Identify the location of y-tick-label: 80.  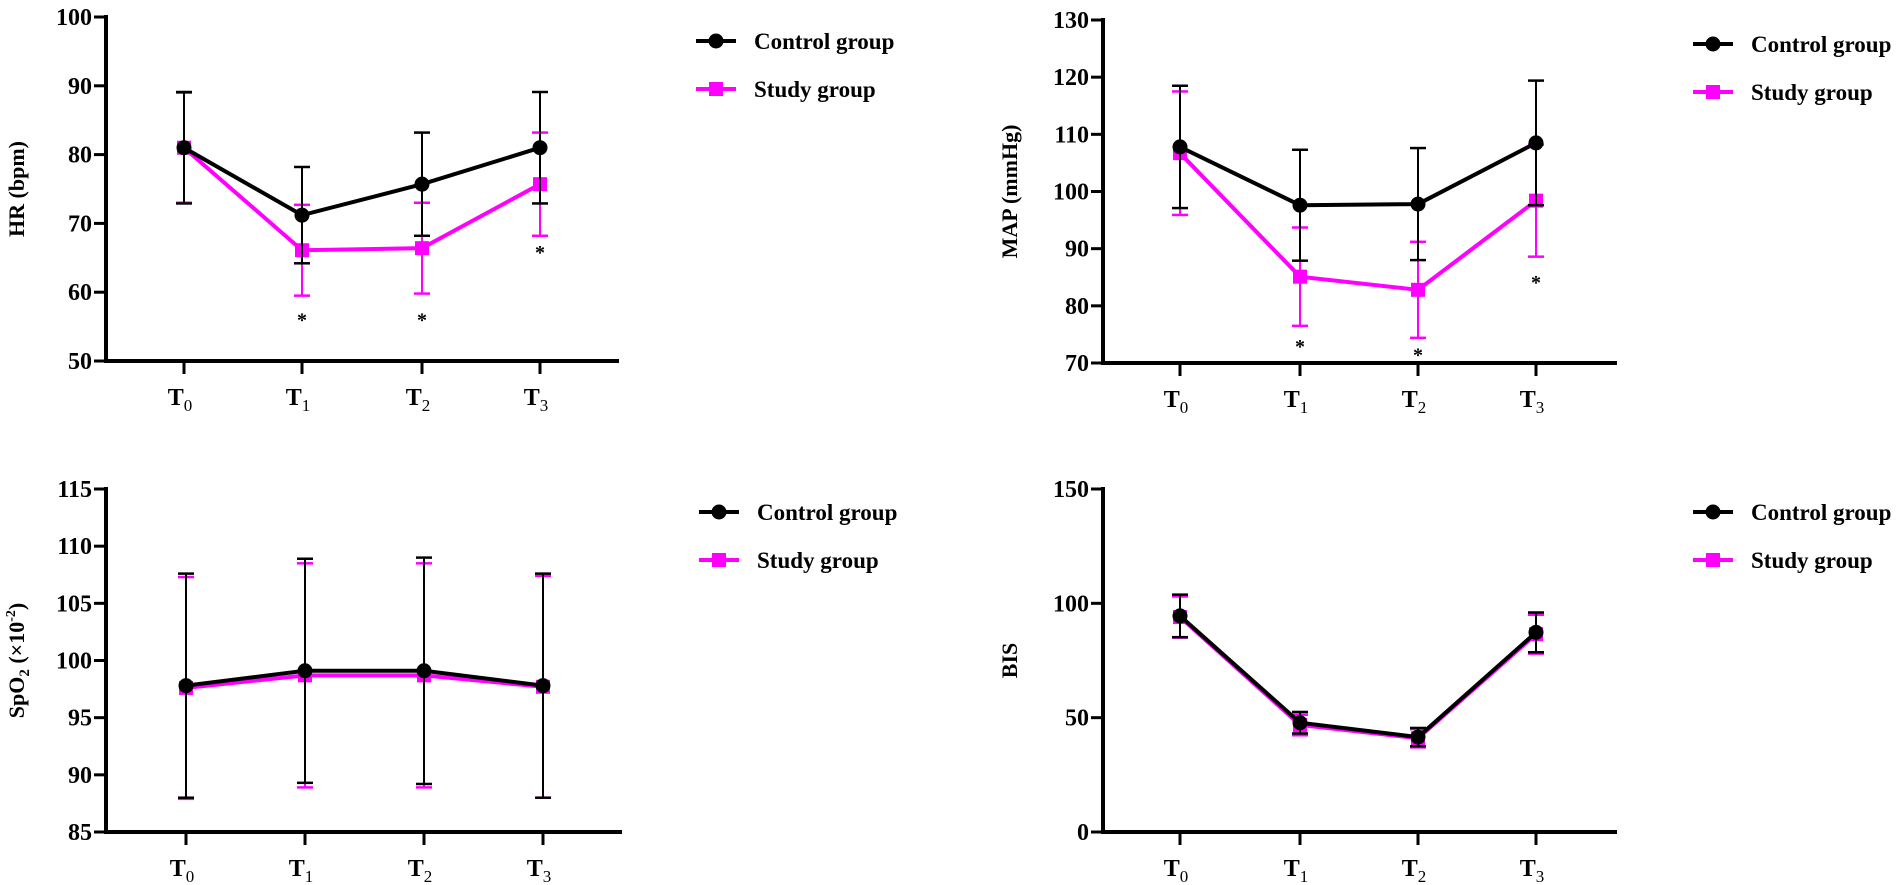
(1077, 307).